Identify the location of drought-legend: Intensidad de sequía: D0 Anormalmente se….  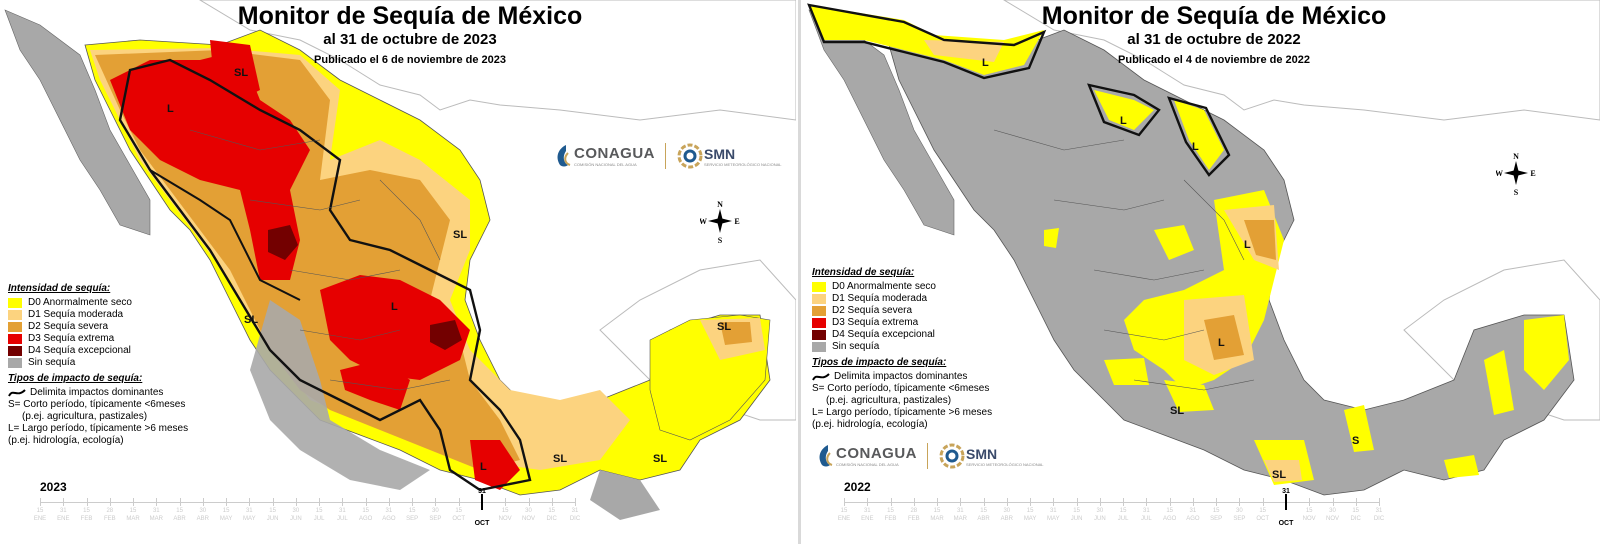
(902, 348).